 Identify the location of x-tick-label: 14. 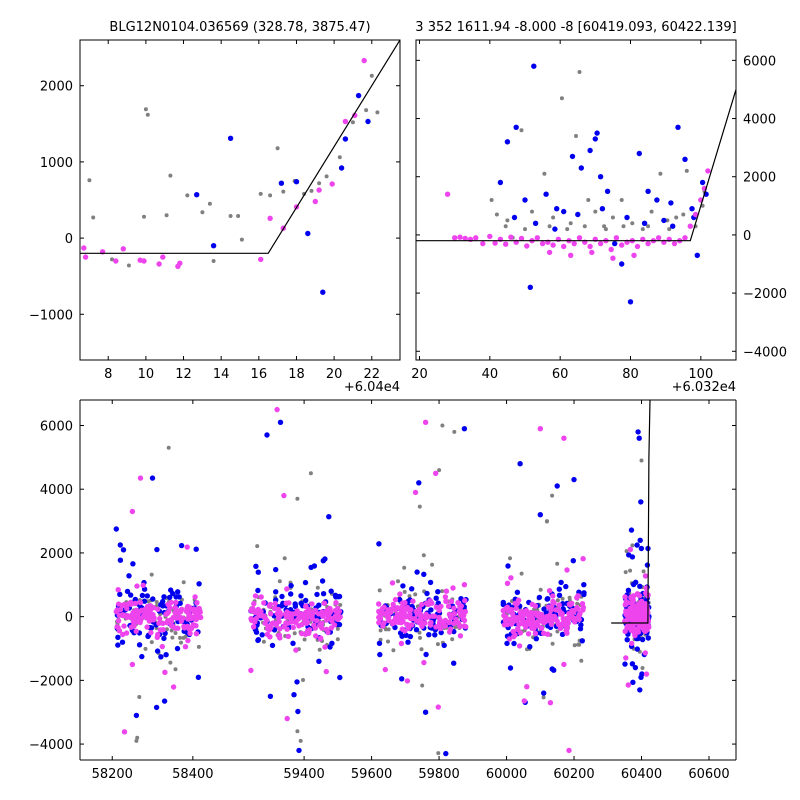
(221, 374).